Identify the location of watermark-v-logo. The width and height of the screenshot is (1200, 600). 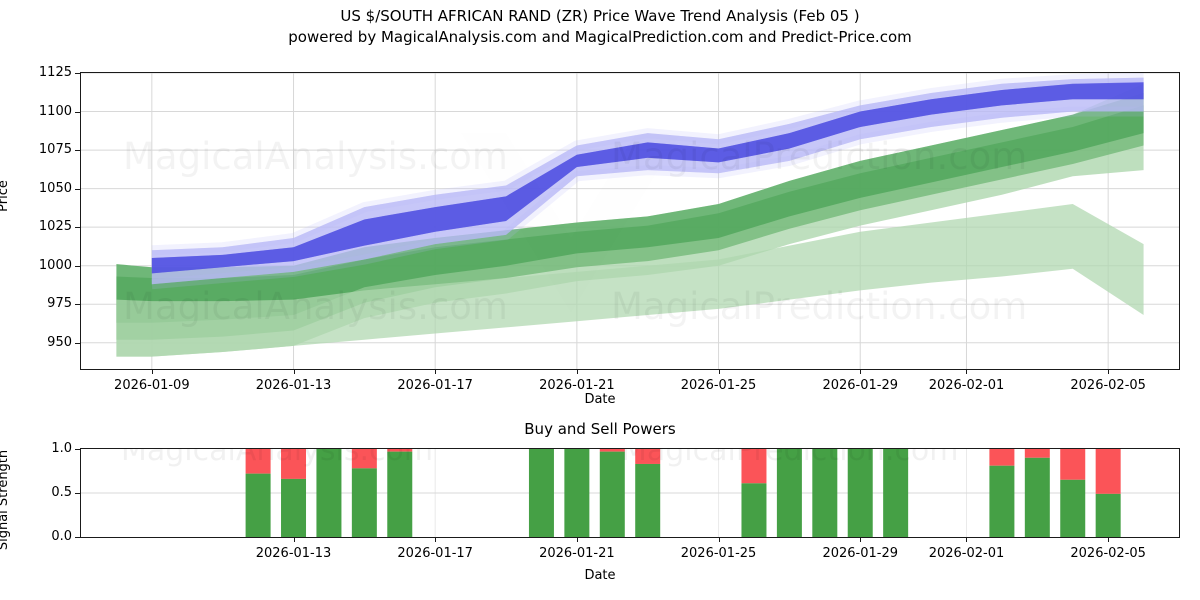
(571, 223).